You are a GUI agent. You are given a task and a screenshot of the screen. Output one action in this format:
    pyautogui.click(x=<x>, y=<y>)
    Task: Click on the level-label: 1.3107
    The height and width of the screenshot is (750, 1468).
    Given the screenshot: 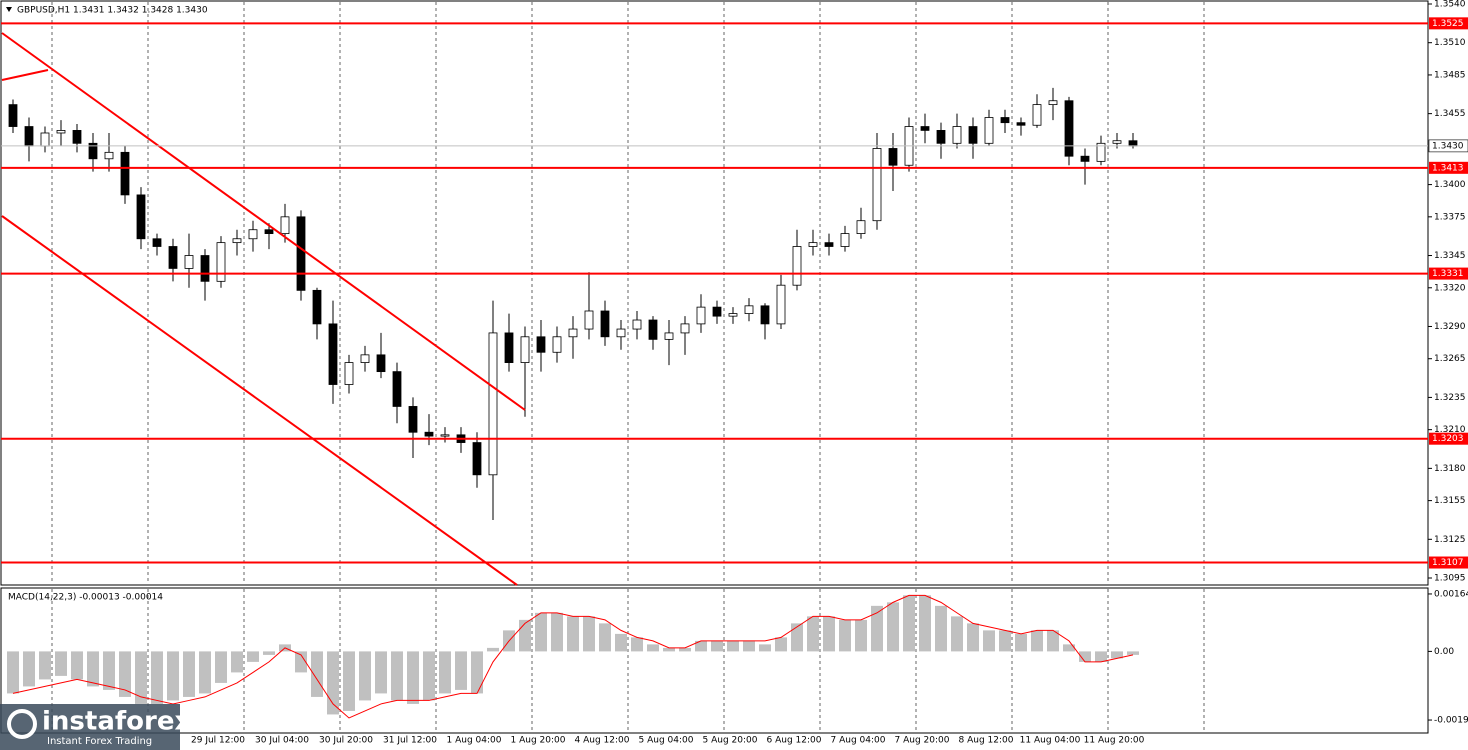 What is the action you would take?
    pyautogui.click(x=1448, y=563)
    